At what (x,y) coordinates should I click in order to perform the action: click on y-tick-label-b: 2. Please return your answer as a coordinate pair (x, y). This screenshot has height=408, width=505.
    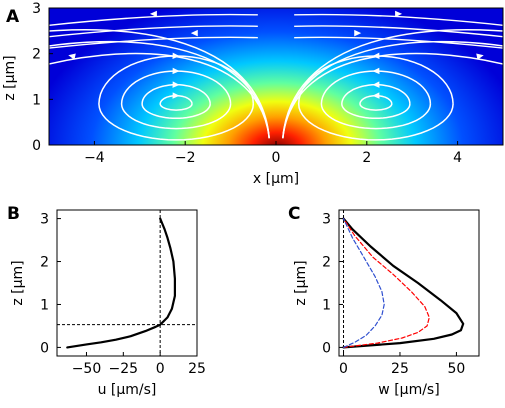
    Looking at the image, I should click on (44, 263).